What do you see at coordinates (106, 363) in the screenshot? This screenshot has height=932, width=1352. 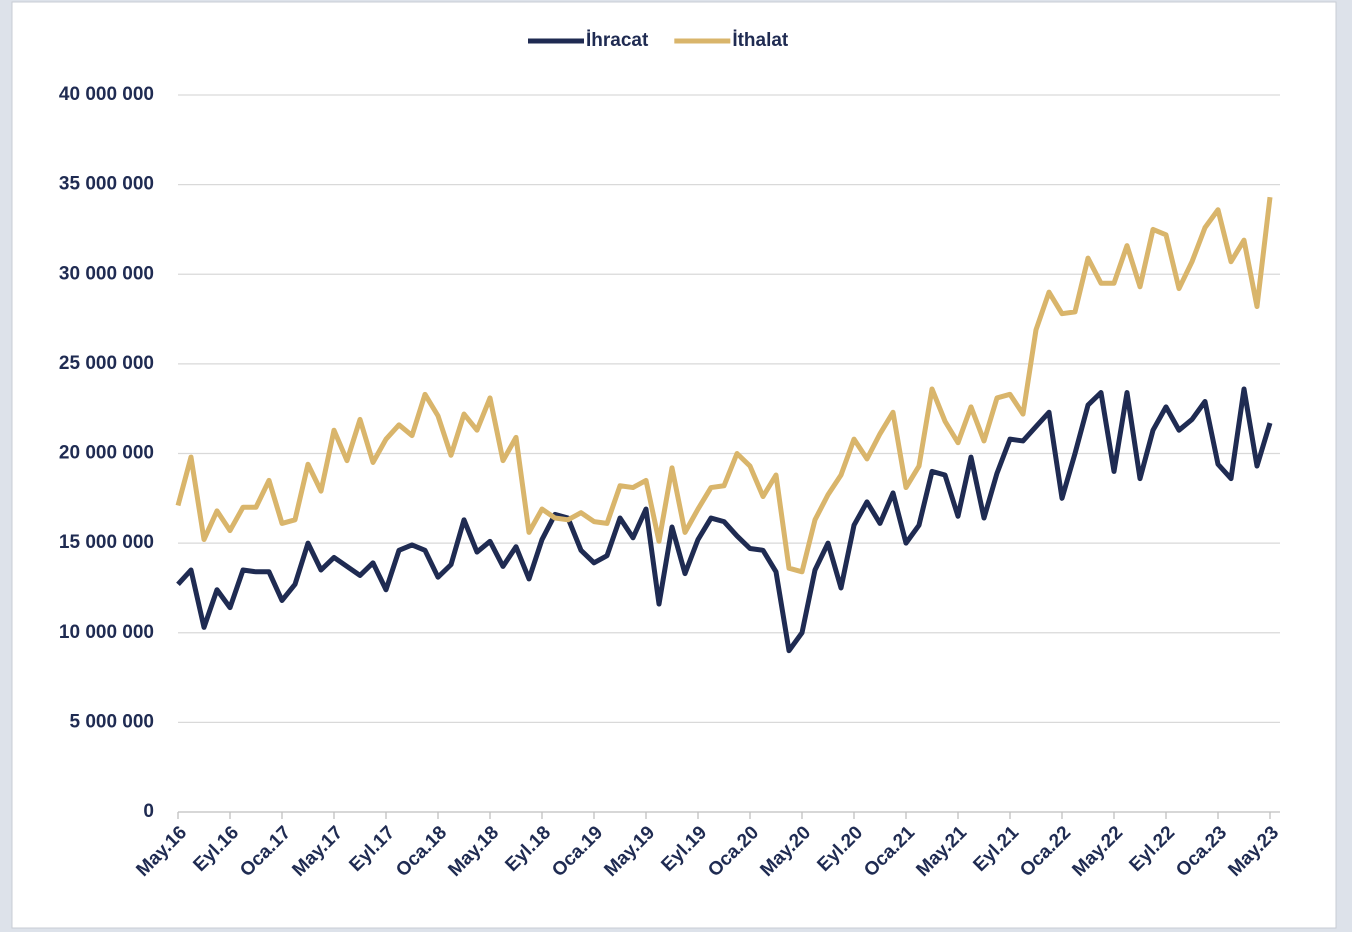 I see `y-tick-label: 25 000 000` at bounding box center [106, 363].